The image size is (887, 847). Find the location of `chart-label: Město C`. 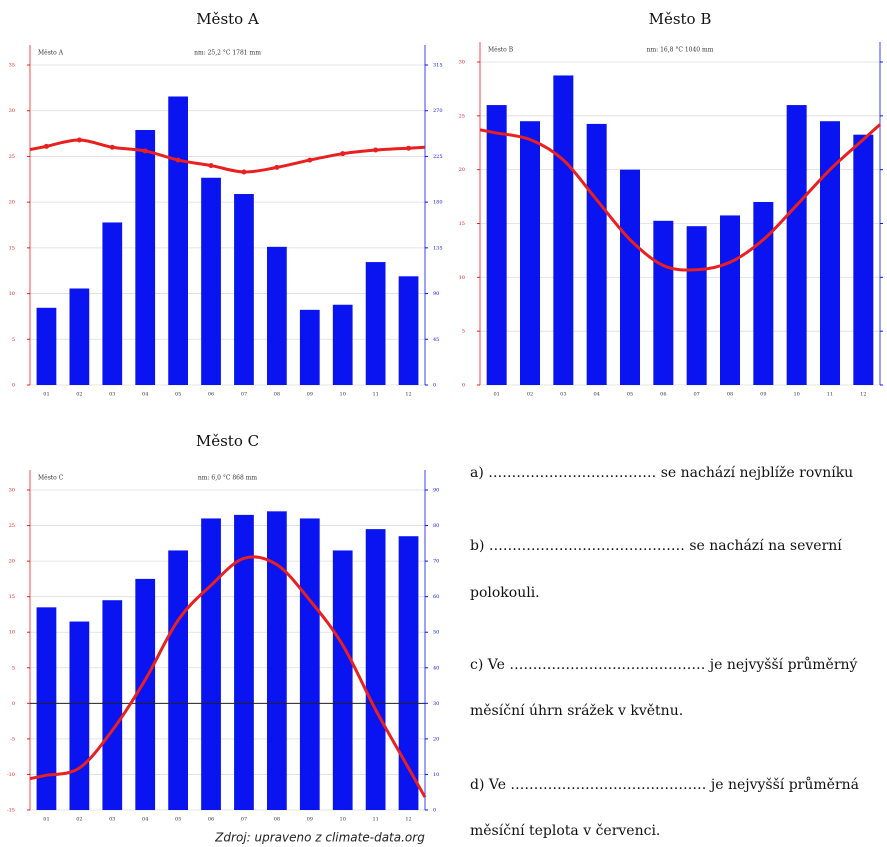

chart-label: Město C is located at coordinates (51, 478).